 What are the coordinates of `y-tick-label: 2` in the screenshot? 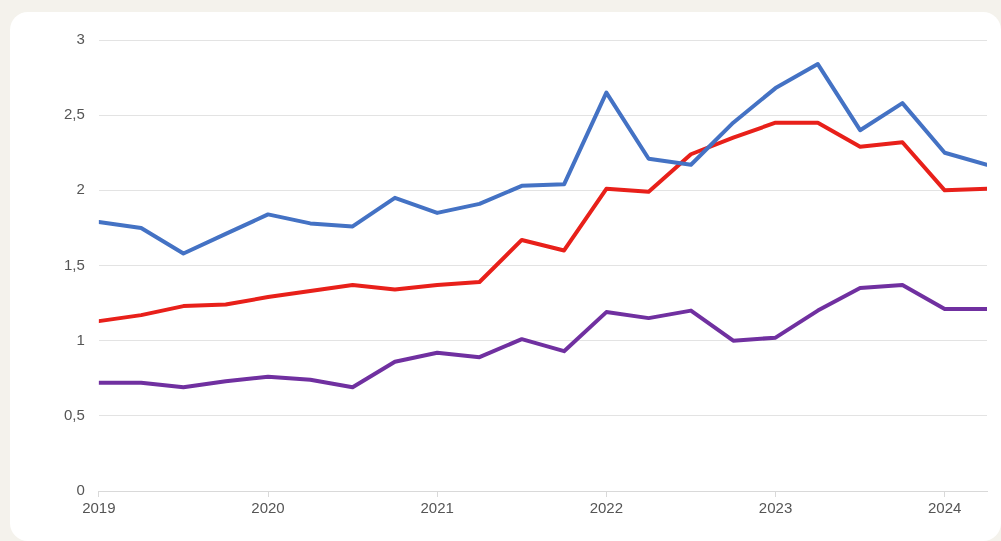 It's located at (80, 189).